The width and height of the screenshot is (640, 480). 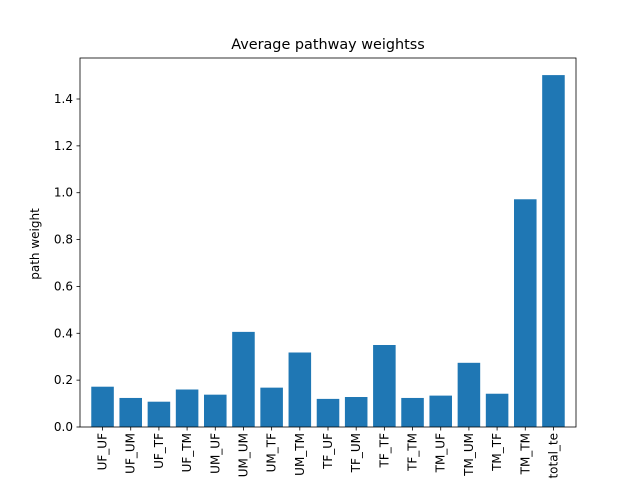 I want to click on bar-total-te, so click(x=553, y=251).